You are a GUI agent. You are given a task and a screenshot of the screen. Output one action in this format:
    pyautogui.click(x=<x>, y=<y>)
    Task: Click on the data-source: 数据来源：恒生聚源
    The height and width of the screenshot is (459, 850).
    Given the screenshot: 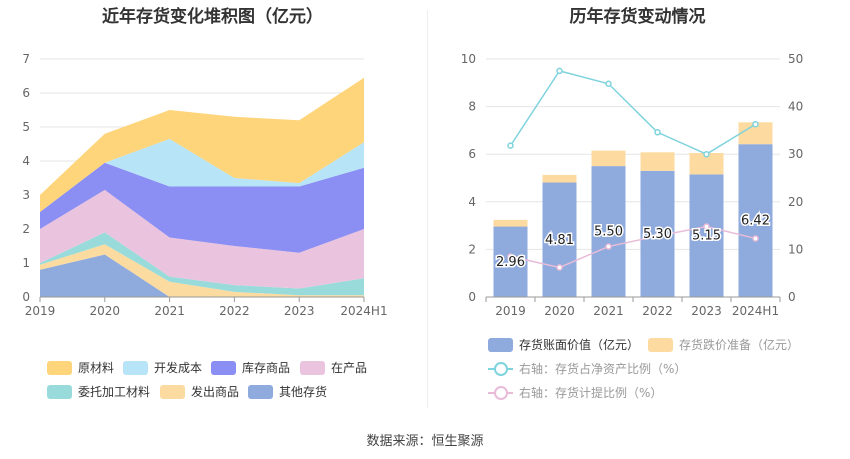 What is the action you would take?
    pyautogui.click(x=425, y=441)
    